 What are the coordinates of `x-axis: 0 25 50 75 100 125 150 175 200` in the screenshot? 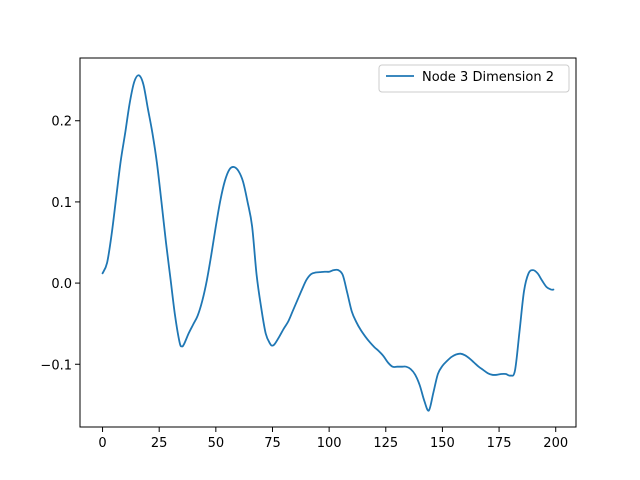 It's located at (333, 439).